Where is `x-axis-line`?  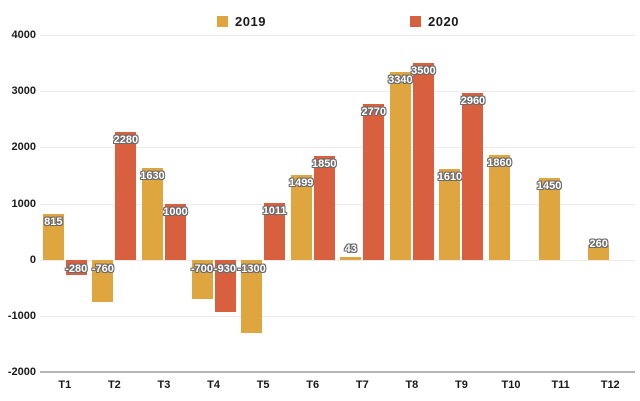
x-axis-line is located at coordinates (337, 372).